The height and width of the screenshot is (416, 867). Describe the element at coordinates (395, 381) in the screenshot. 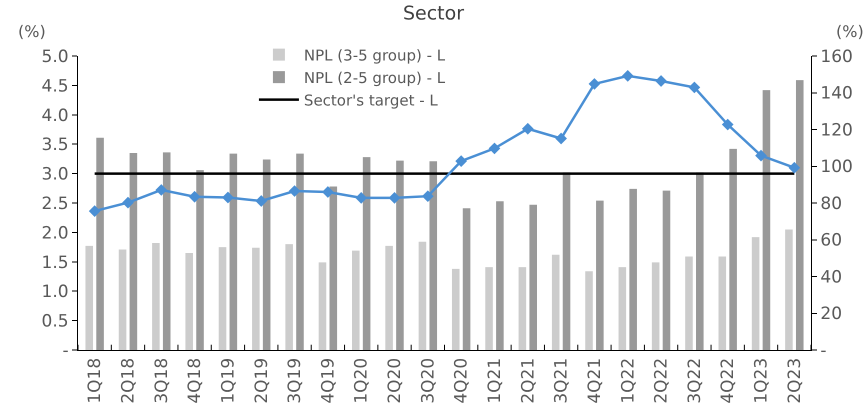

I see `x-tick-label: 2Q20` at that location.